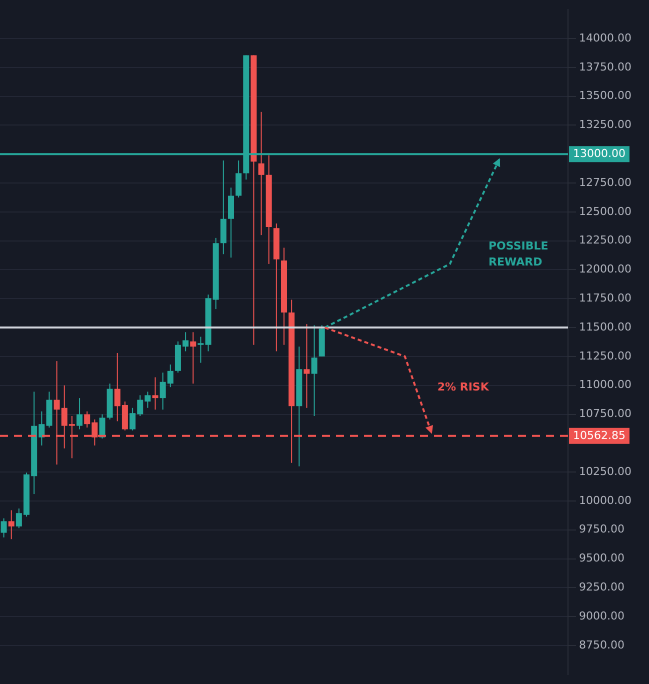  I want to click on y-tick-label: 10250.00, so click(605, 471).